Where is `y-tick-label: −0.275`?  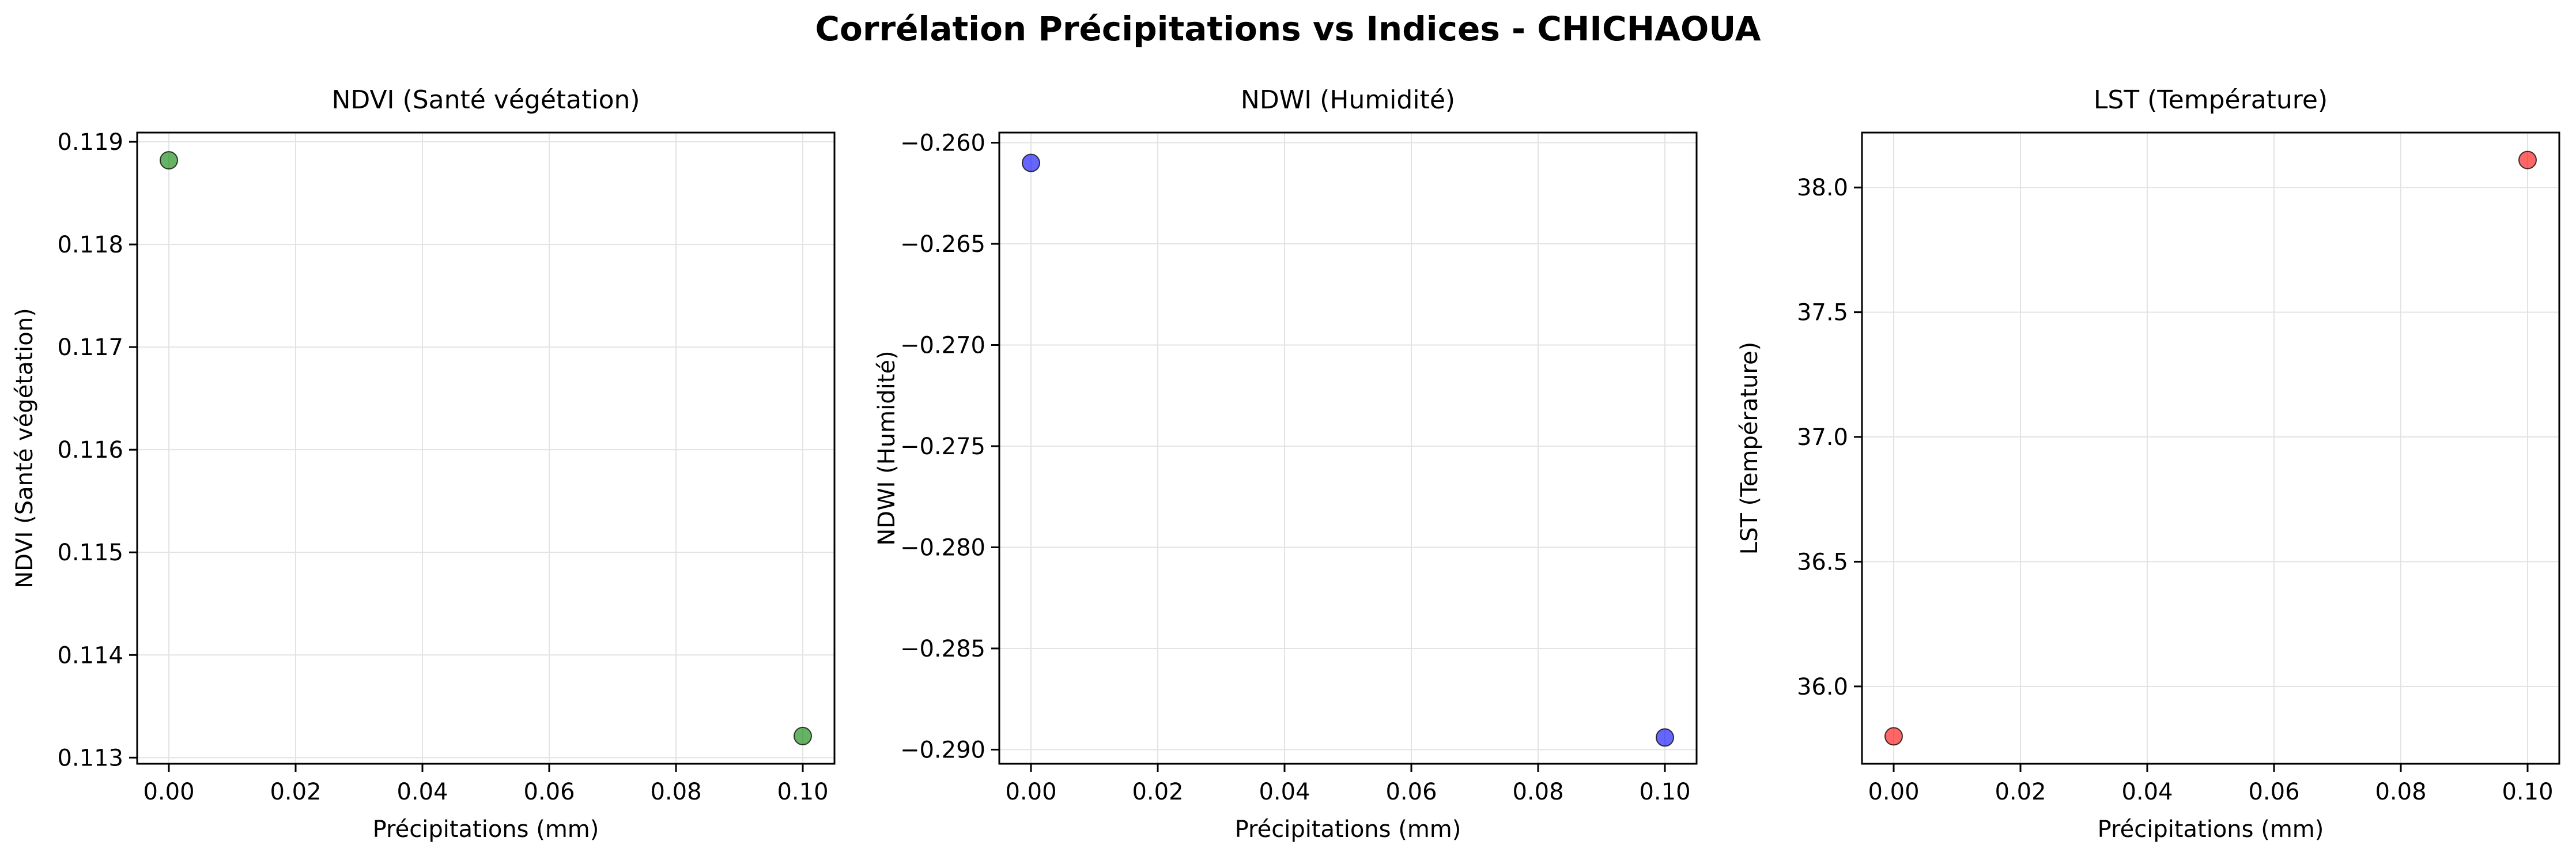
y-tick-label: −0.275 is located at coordinates (943, 446).